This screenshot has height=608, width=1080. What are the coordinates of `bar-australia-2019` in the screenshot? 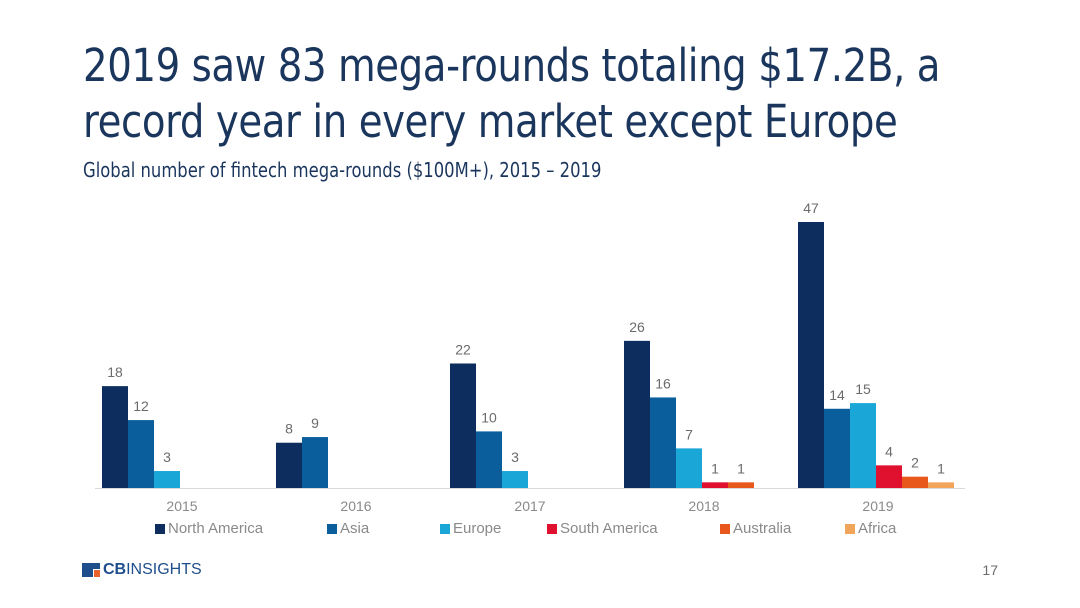 It's located at (915, 482).